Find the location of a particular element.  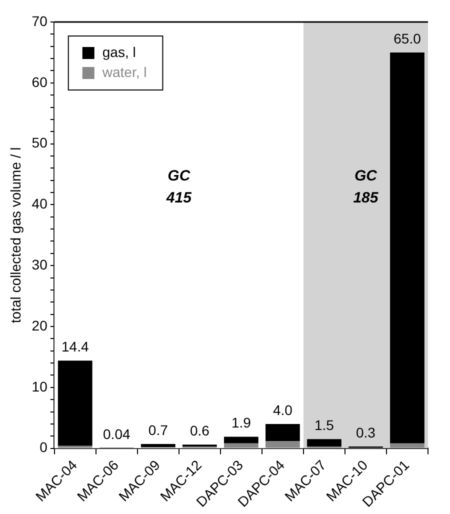

y-tick-label: 0 is located at coordinates (44, 447).